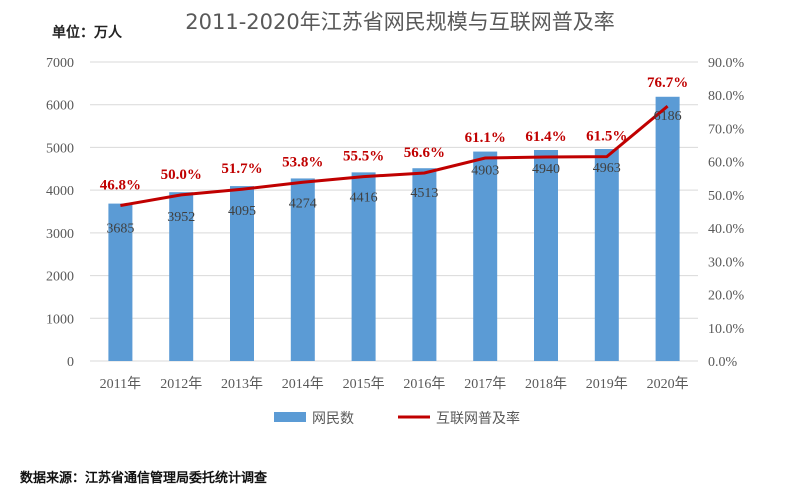 This screenshot has height=499, width=800. I want to click on right-tick-label: 60.0%, so click(726, 163).